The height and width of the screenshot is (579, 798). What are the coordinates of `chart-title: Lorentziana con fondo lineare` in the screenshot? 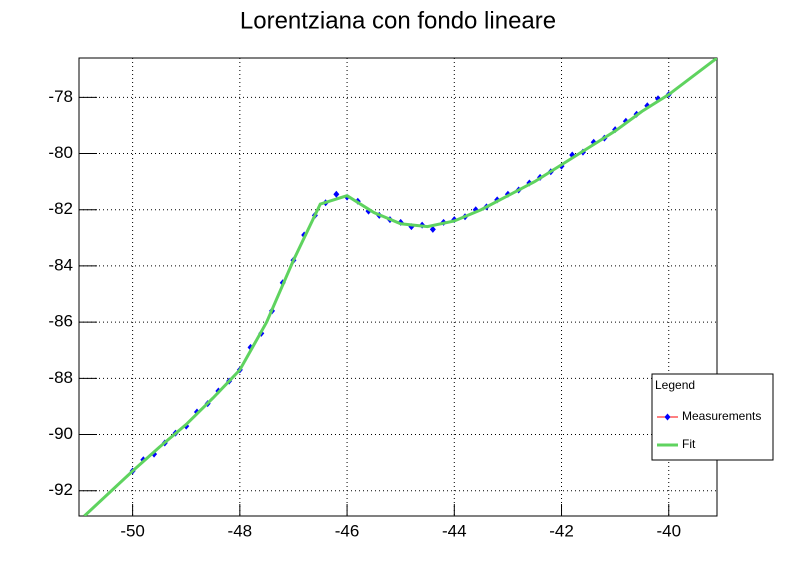 It's located at (398, 20).